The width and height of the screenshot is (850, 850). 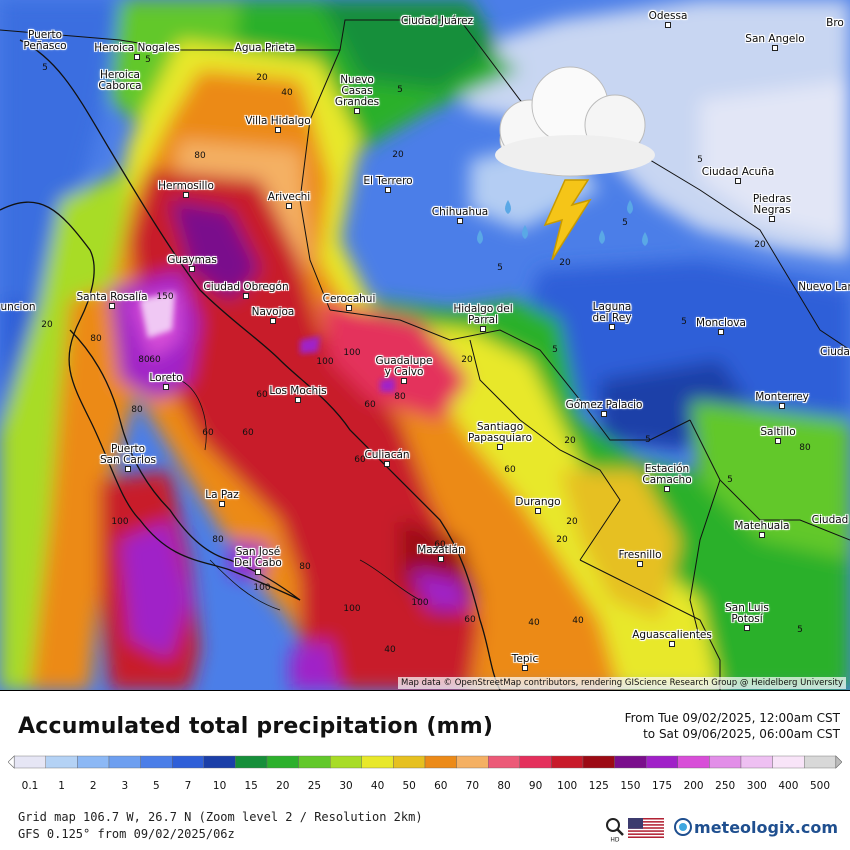 I want to click on legend-label: 150, so click(x=630, y=786).